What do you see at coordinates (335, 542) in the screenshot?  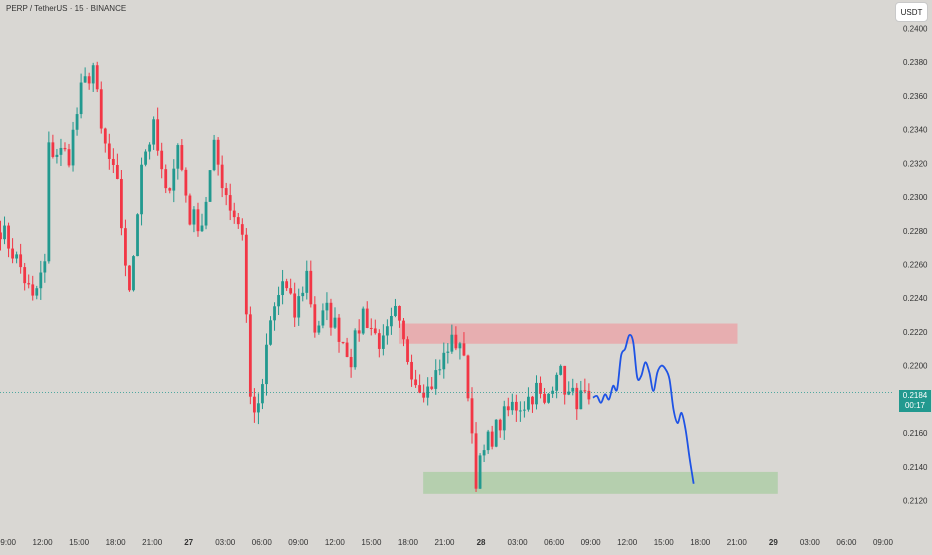 I see `x-tick-label: 12:00` at bounding box center [335, 542].